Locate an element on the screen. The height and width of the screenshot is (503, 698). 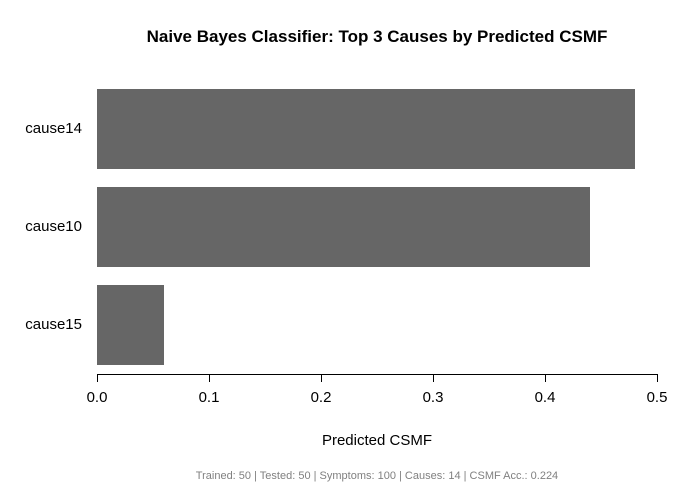
bar-cause10 is located at coordinates (343, 227).